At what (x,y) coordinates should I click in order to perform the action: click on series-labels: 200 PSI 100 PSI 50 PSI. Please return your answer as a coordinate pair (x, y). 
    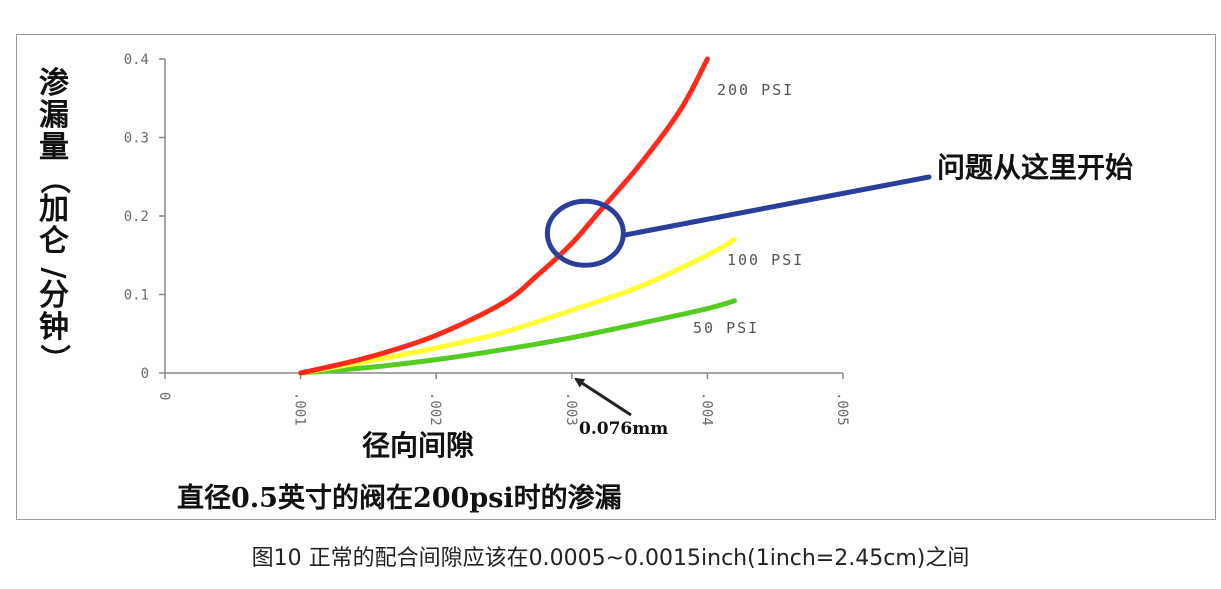
    Looking at the image, I should click on (748, 209).